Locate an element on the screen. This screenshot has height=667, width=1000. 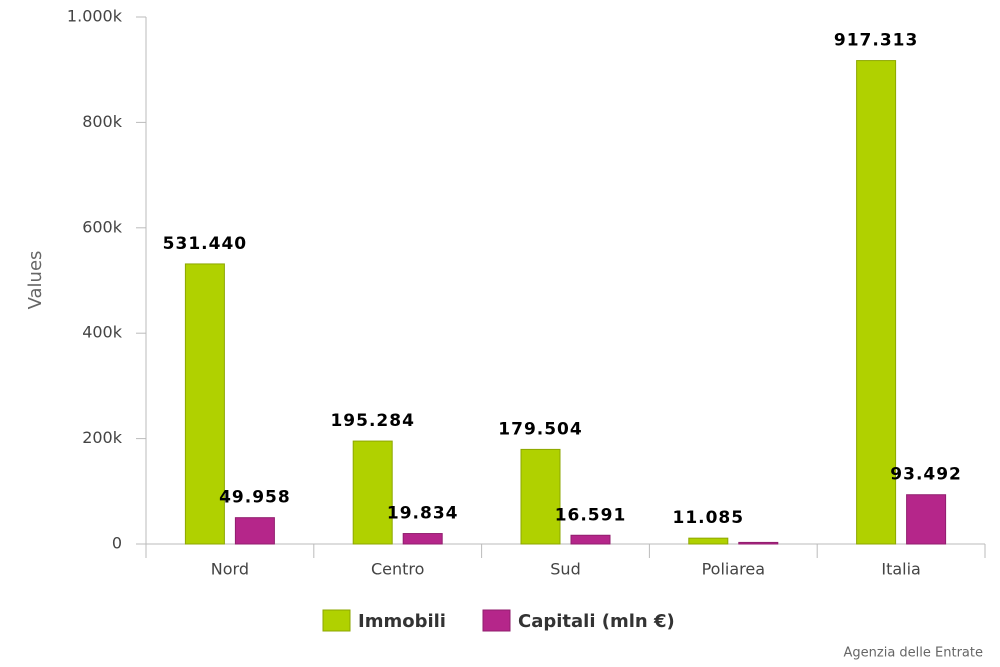
x-tick-label: Italia is located at coordinates (901, 569).